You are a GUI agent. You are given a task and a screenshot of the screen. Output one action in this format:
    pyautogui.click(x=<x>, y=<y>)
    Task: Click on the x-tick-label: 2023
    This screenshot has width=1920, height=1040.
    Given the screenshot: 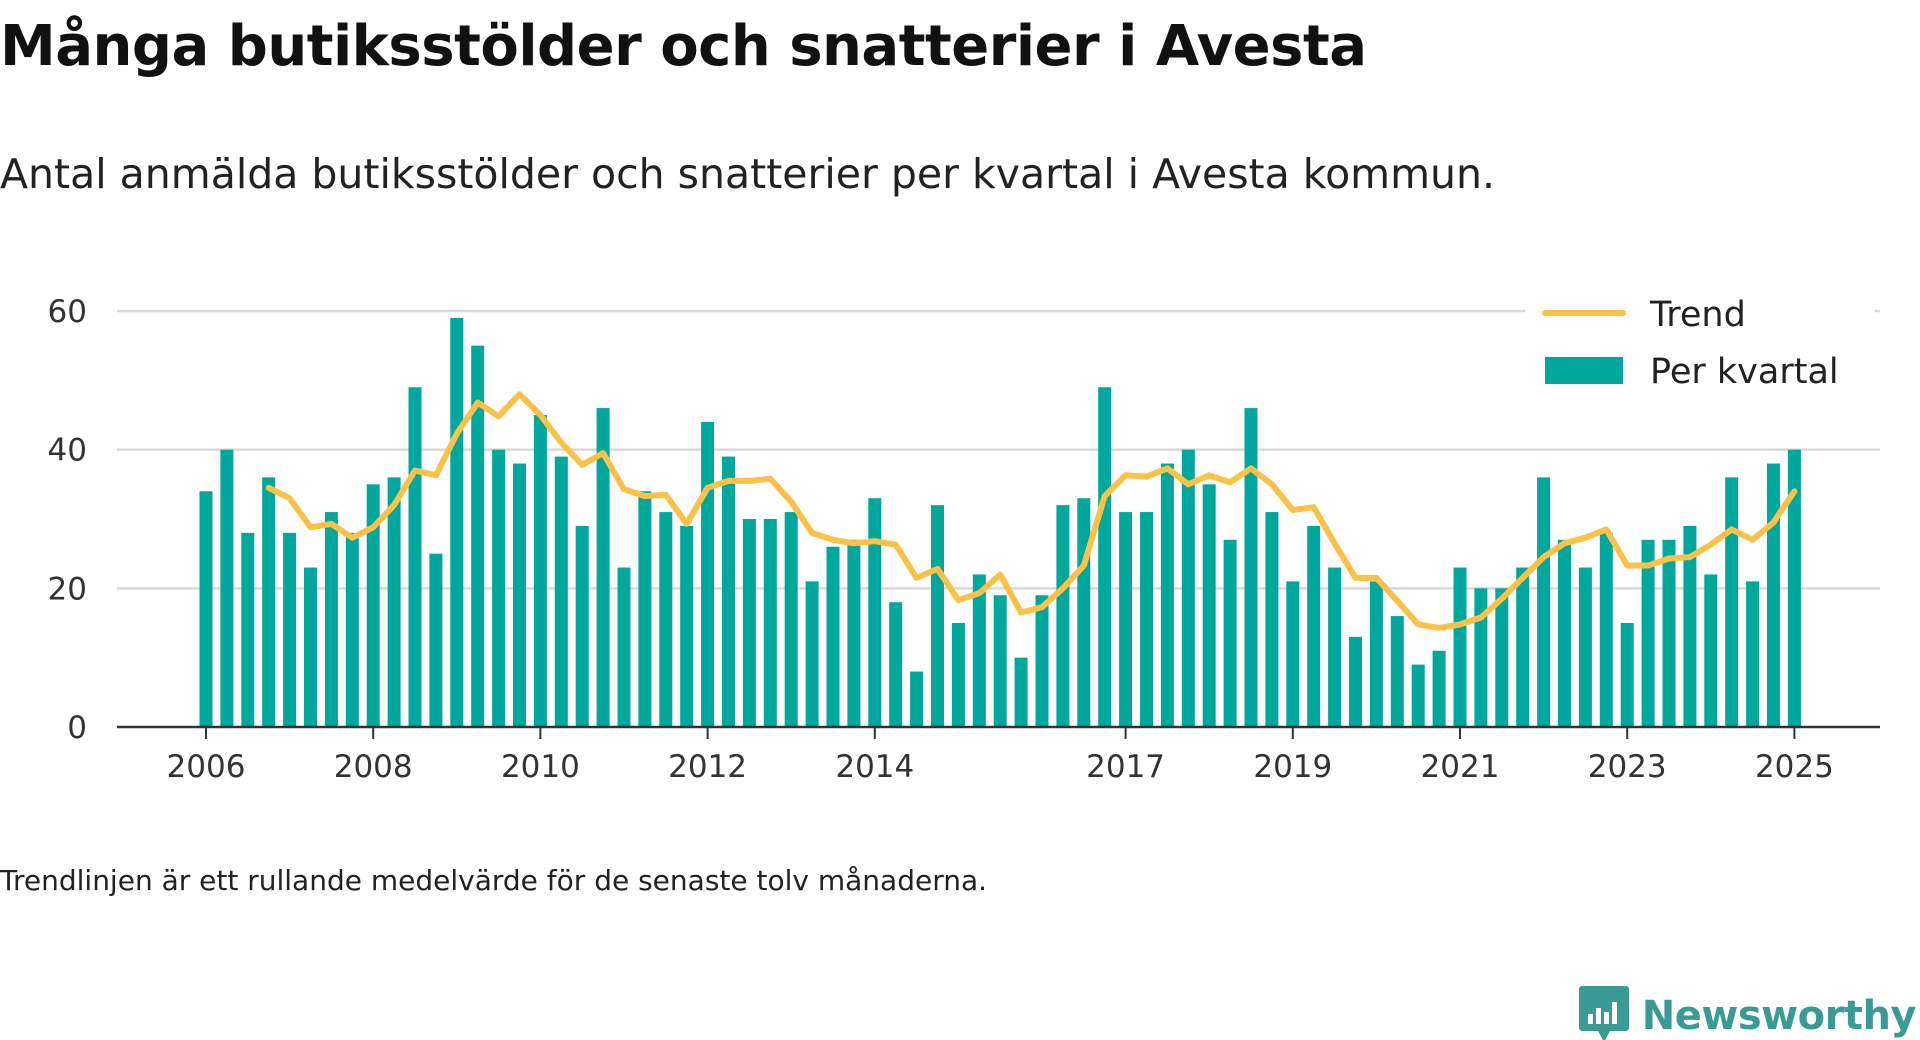 What is the action you would take?
    pyautogui.click(x=1627, y=767)
    